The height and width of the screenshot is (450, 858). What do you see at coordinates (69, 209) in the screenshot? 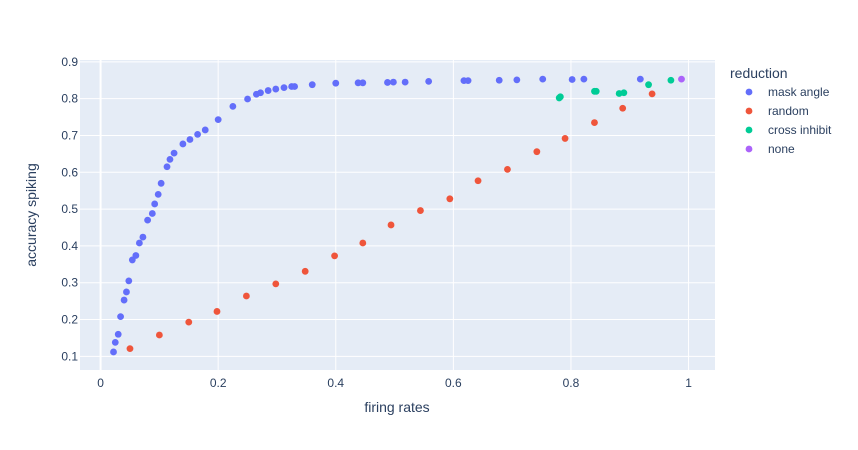
I see `y-axis-ticks: 0.1 0.2 0.3 0.4 0.5 0.6 0.7 0.8 0.9` at bounding box center [69, 209].